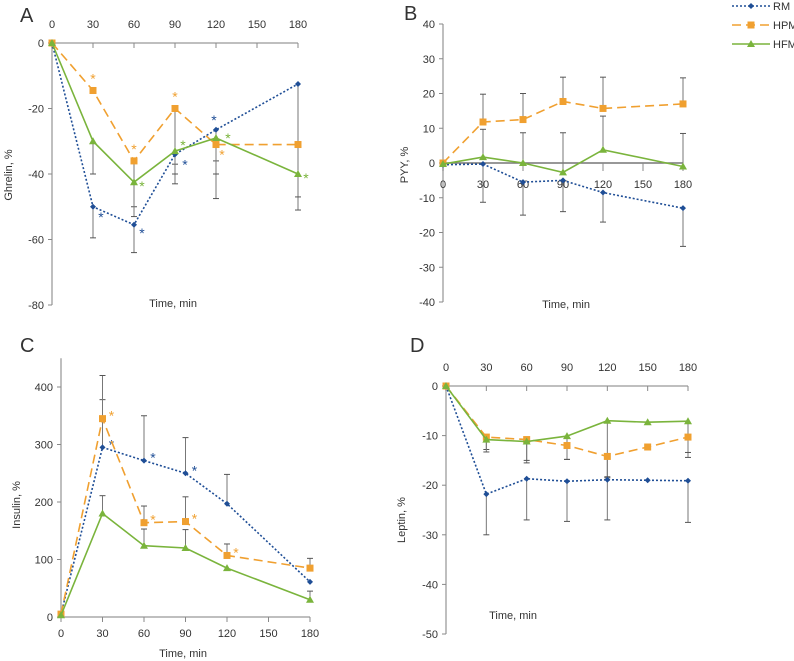  Describe the element at coordinates (429, 129) in the screenshot. I see `y-tick-label: 10` at that location.